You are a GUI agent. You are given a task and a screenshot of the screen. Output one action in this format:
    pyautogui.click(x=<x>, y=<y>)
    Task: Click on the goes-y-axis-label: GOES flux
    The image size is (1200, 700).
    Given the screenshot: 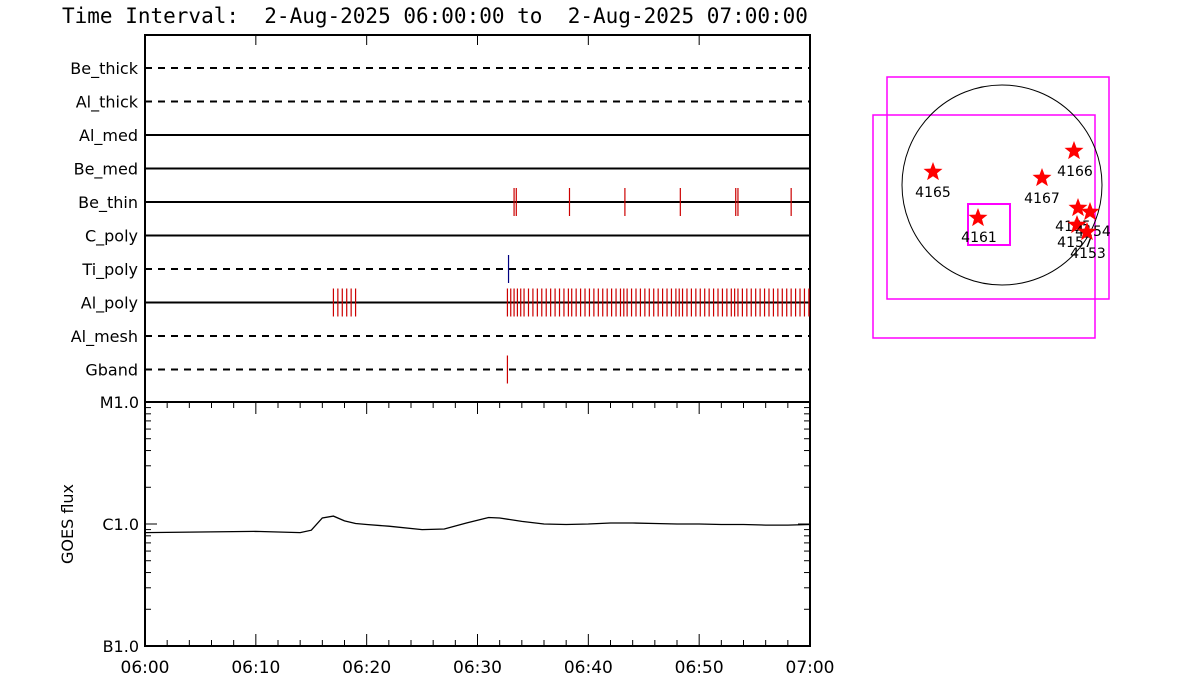 What is the action you would take?
    pyautogui.click(x=67, y=524)
    